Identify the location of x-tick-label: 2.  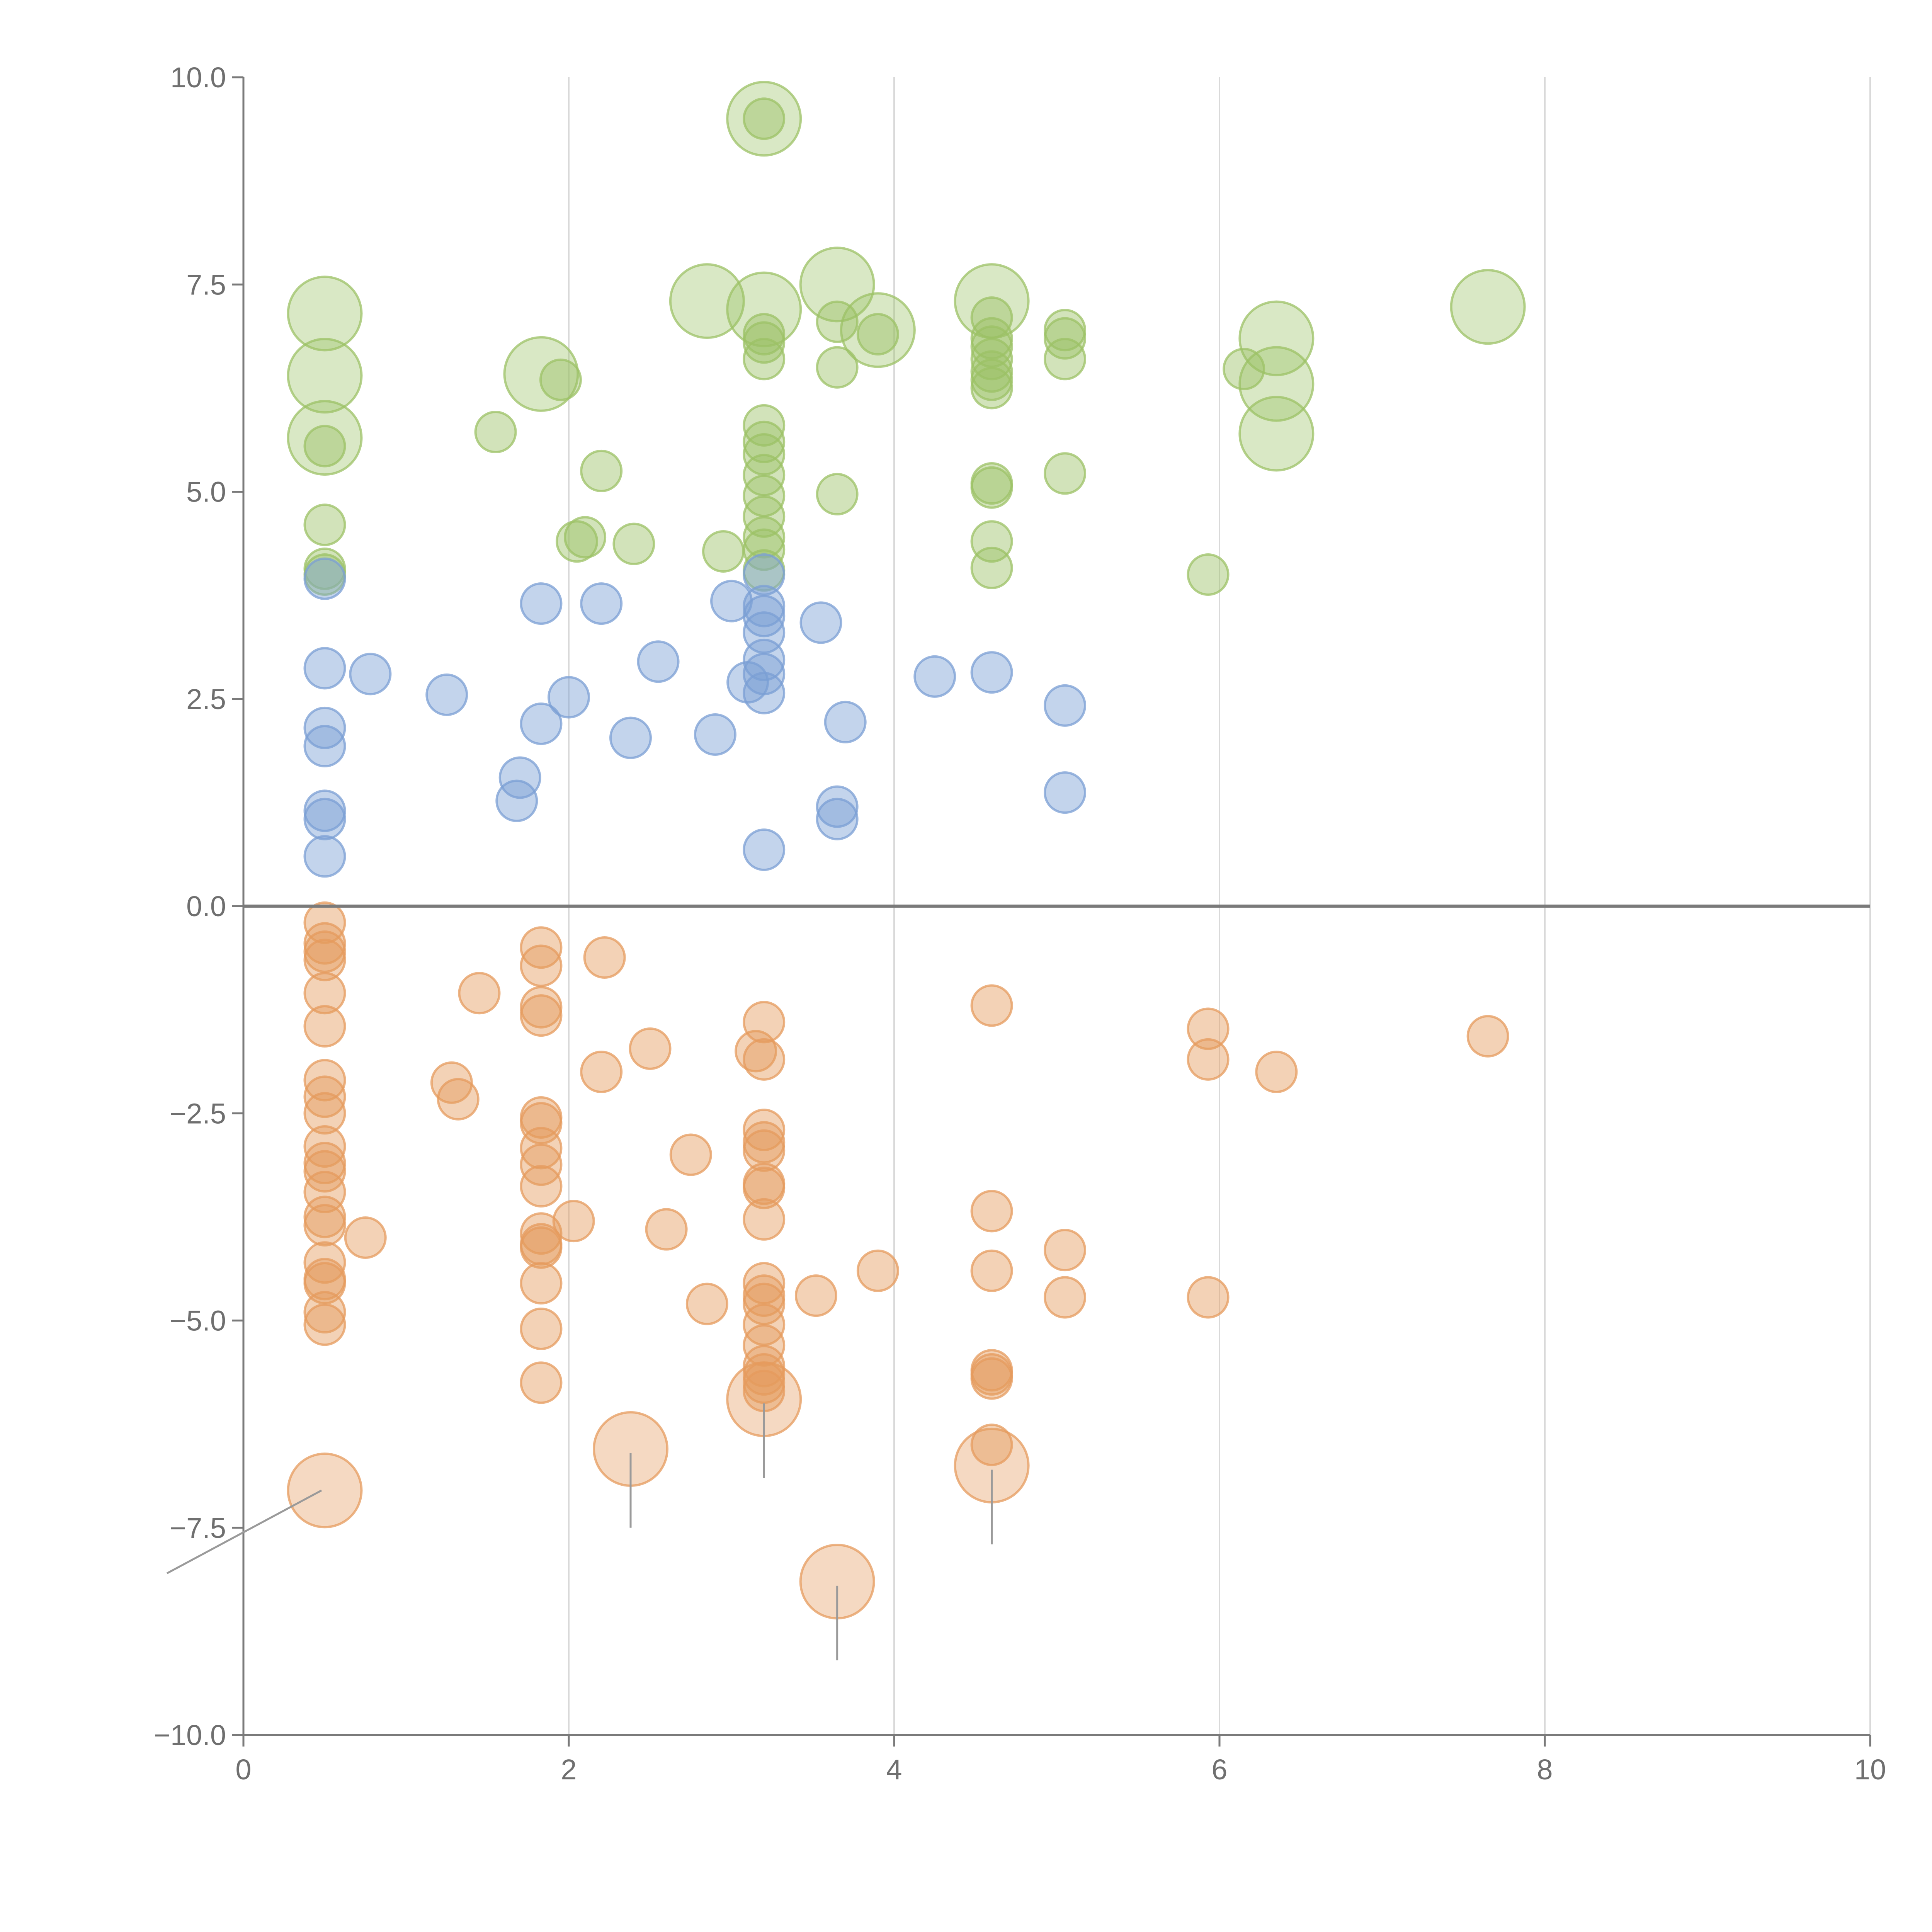
(569, 1770).